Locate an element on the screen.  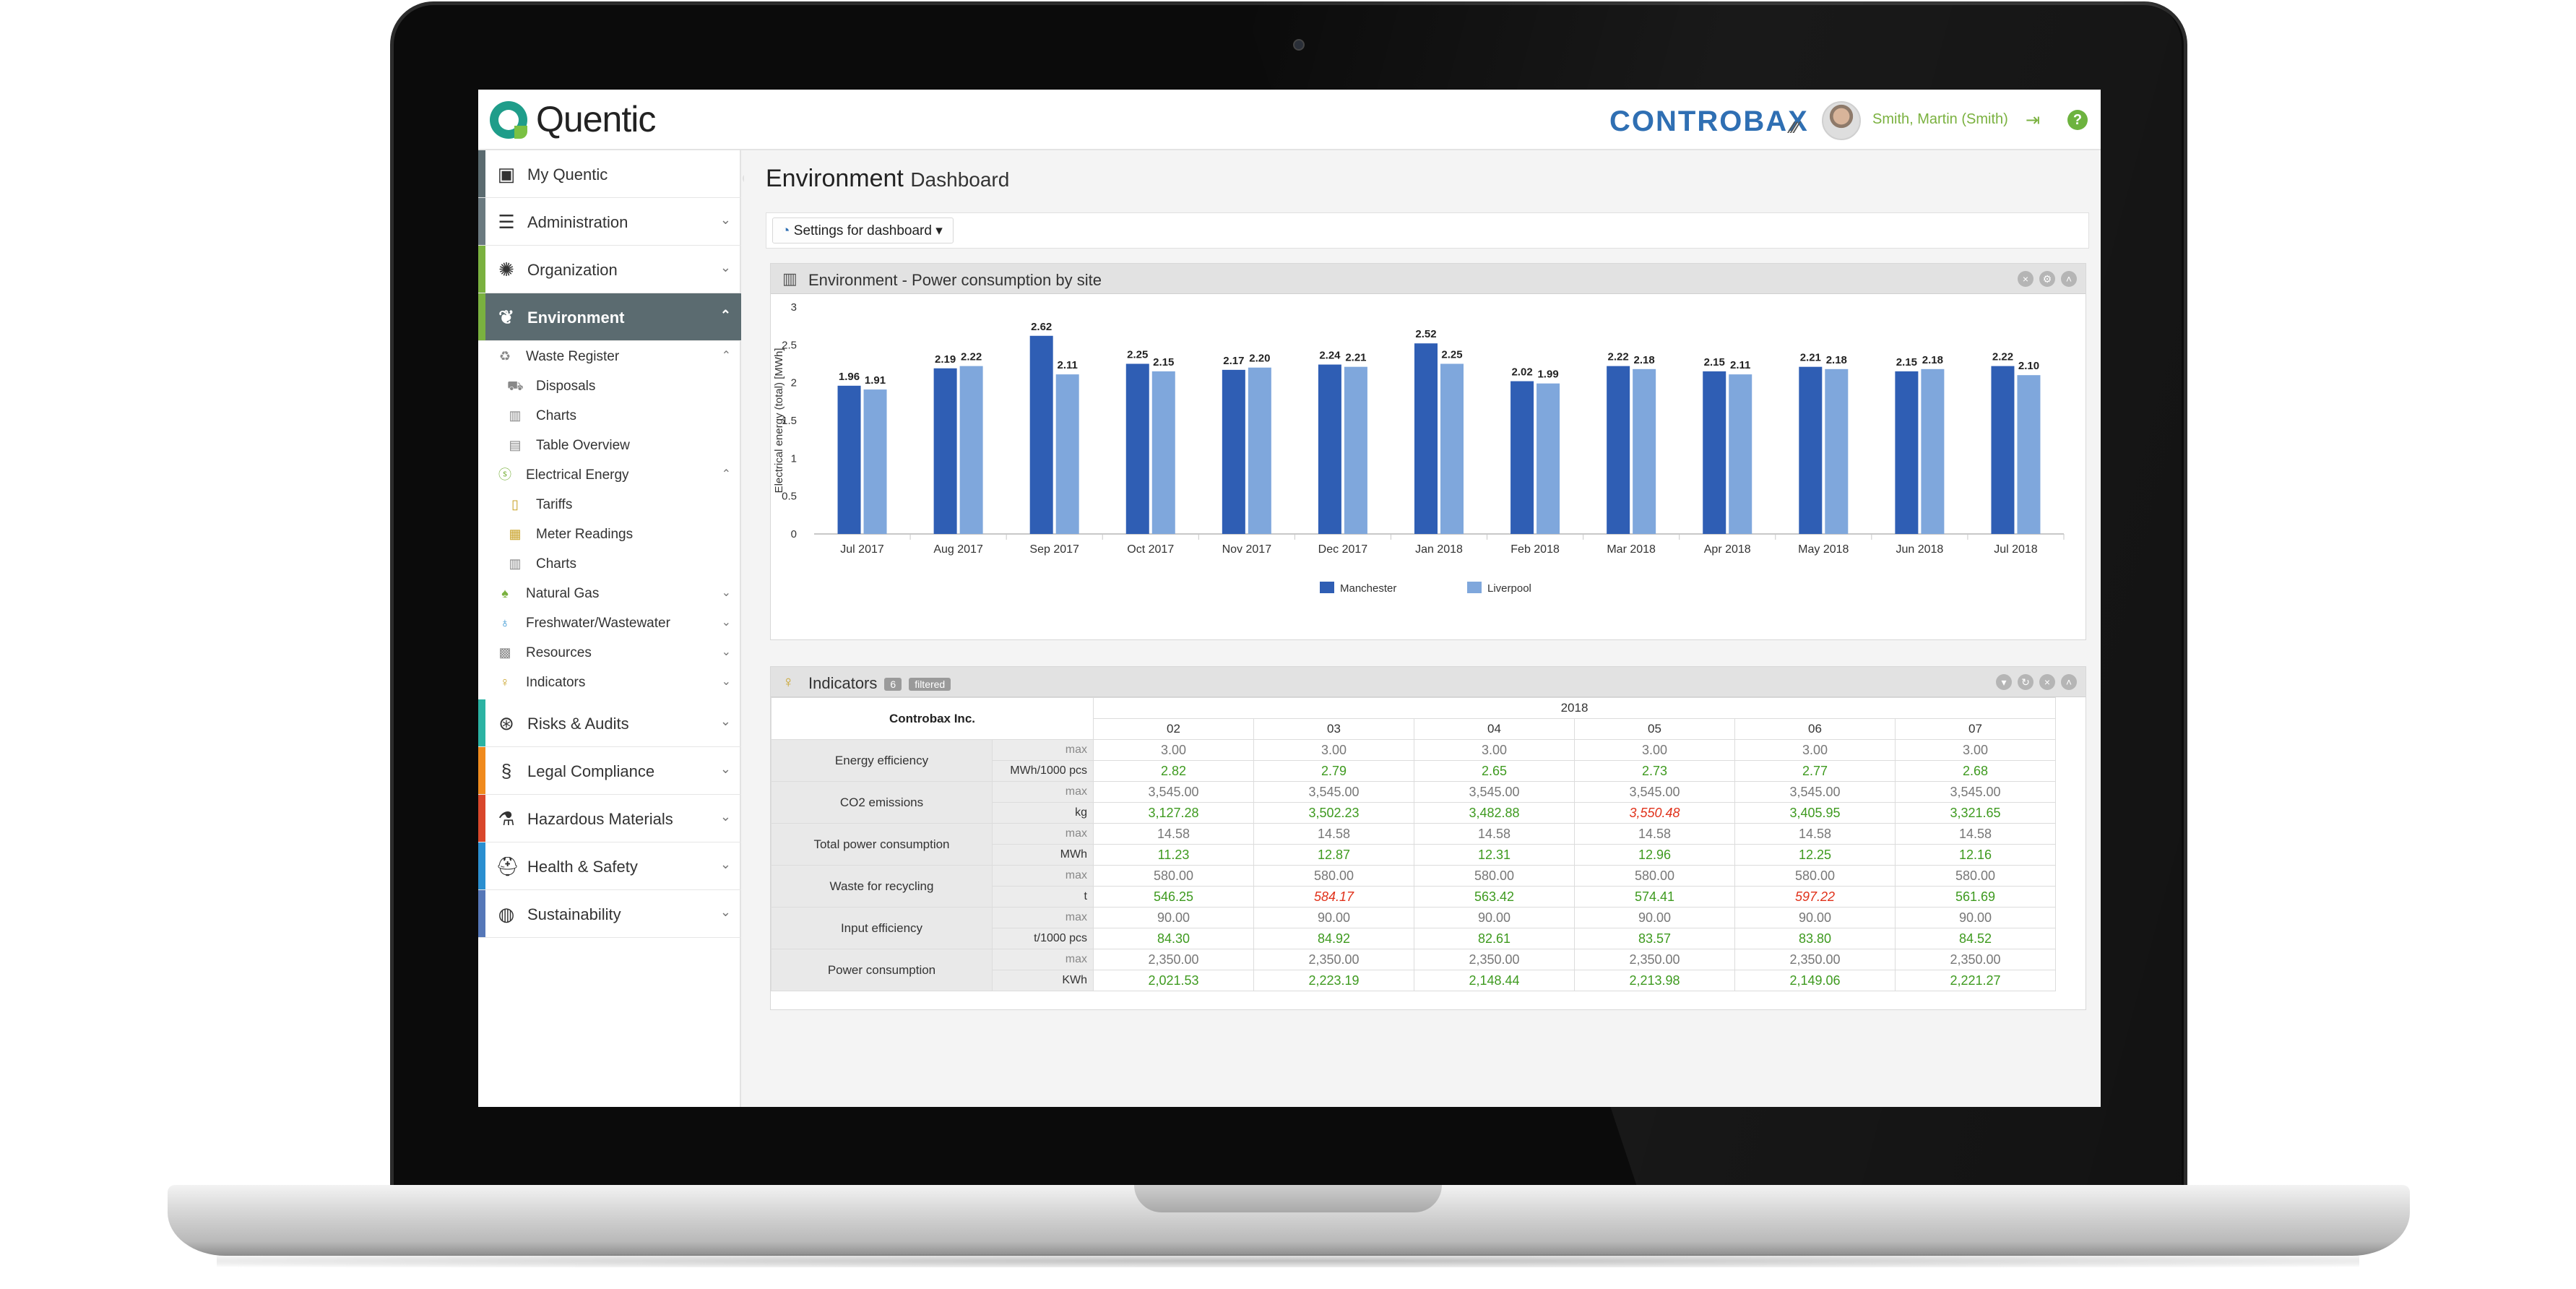
sidebar-sub-freshwater: ♁ Freshwater/Wastewater ⌄ is located at coordinates (609, 622).